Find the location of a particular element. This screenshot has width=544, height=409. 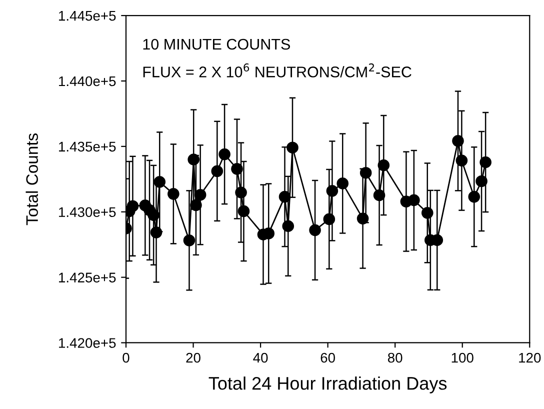

x-tick-label: 0 is located at coordinates (126, 357).